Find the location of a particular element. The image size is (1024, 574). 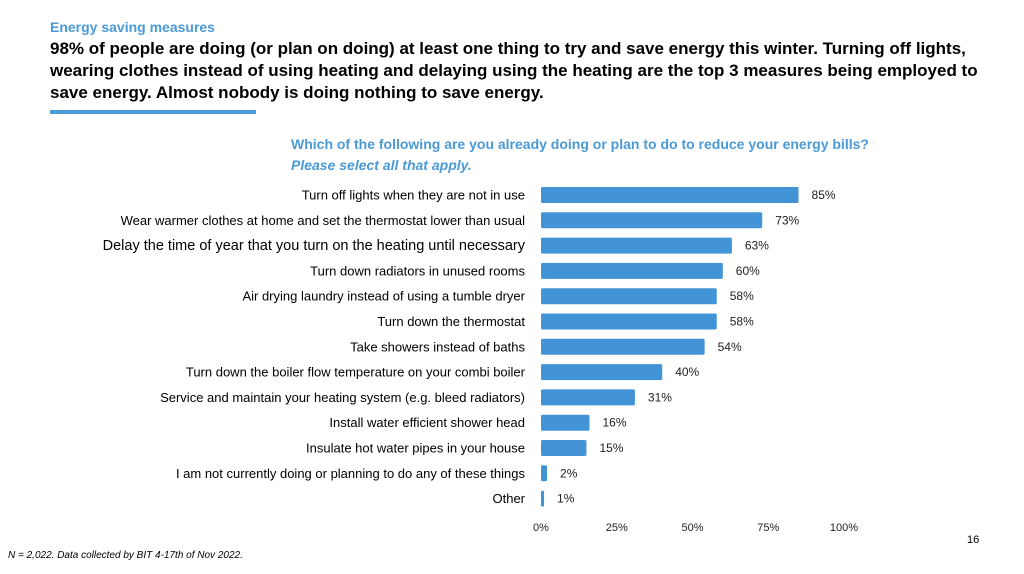

value-label: 2% is located at coordinates (569, 473).